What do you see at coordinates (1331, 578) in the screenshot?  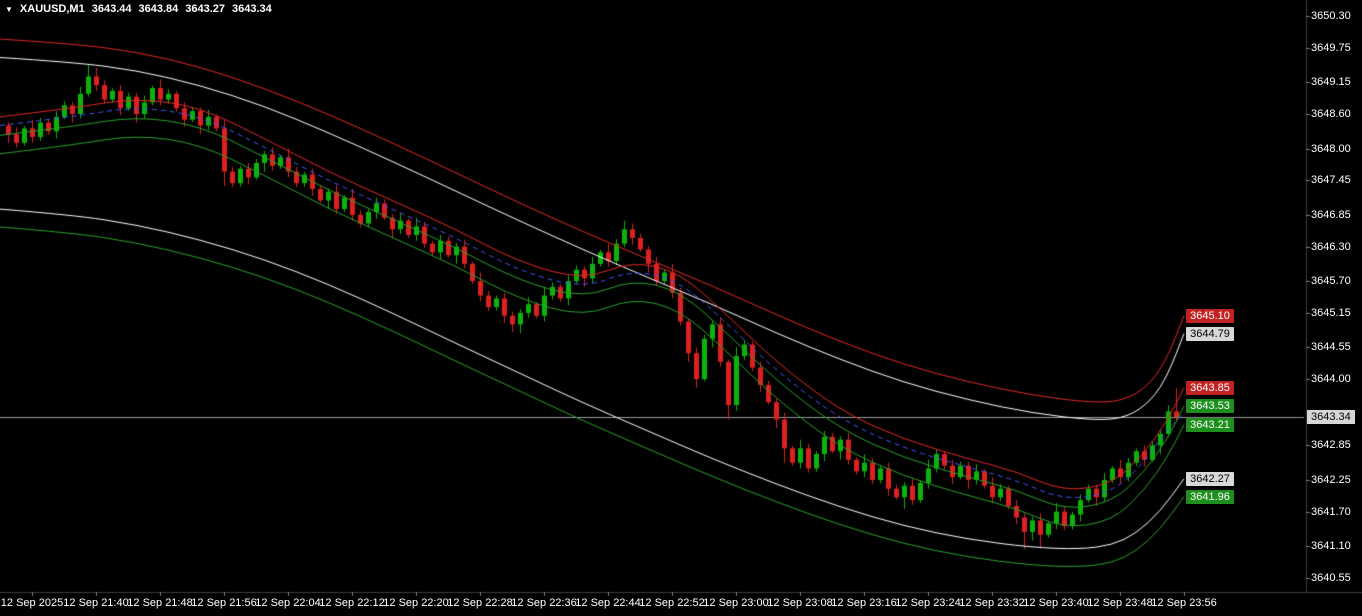 I see `price-tick-label: 3640.55` at bounding box center [1331, 578].